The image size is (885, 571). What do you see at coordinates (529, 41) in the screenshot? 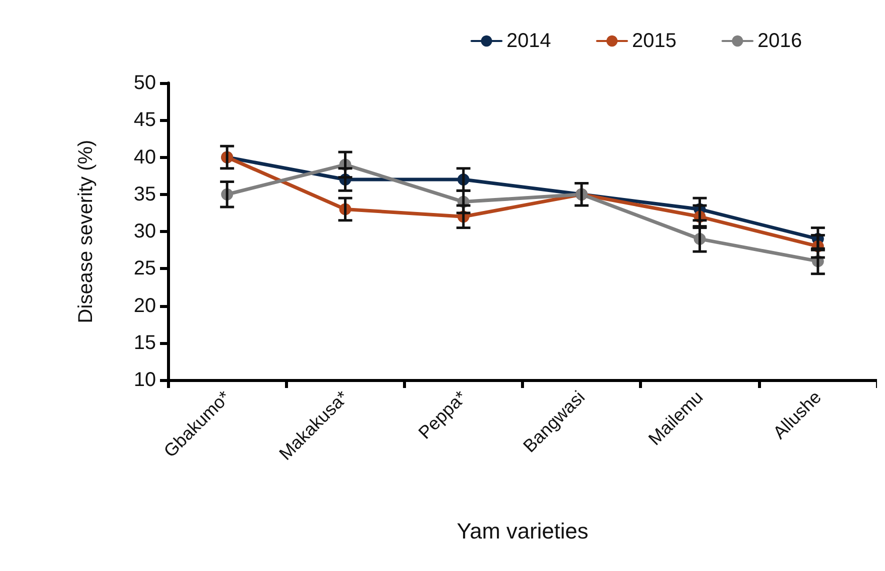
I see `legend-label: 2014` at bounding box center [529, 41].